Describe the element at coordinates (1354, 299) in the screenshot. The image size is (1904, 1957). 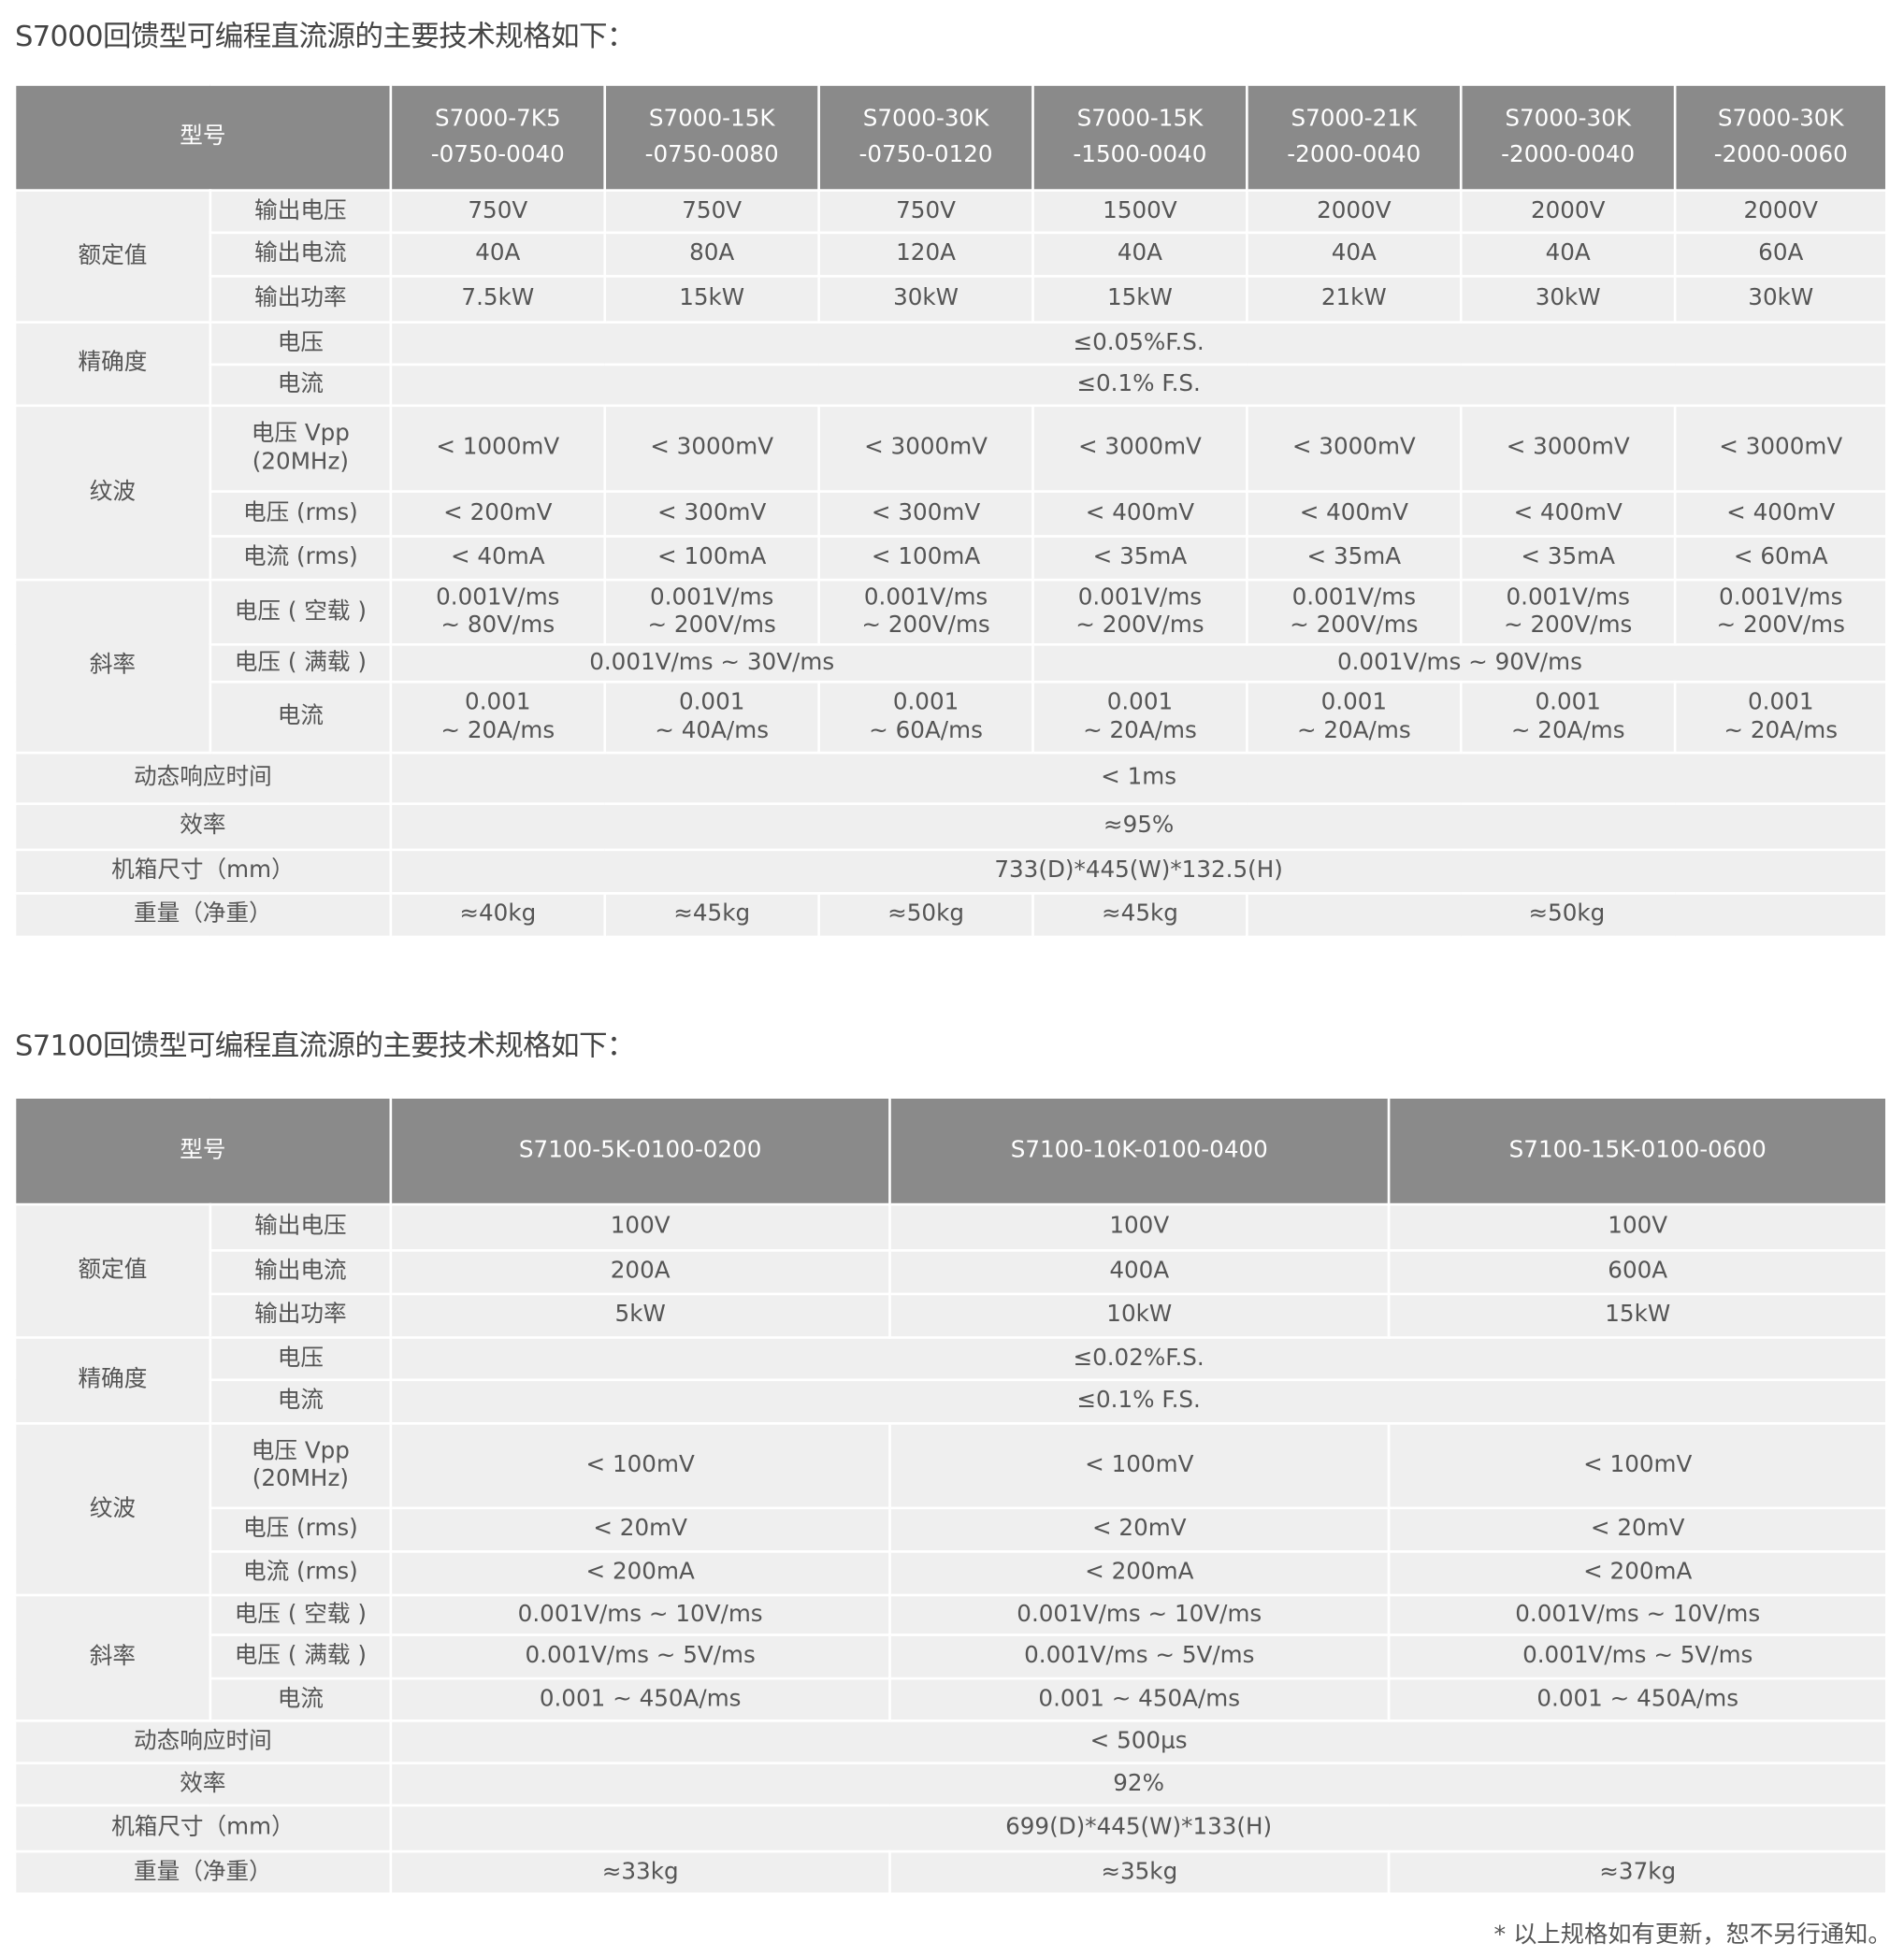
I see `spec-value: 21kW` at that location.